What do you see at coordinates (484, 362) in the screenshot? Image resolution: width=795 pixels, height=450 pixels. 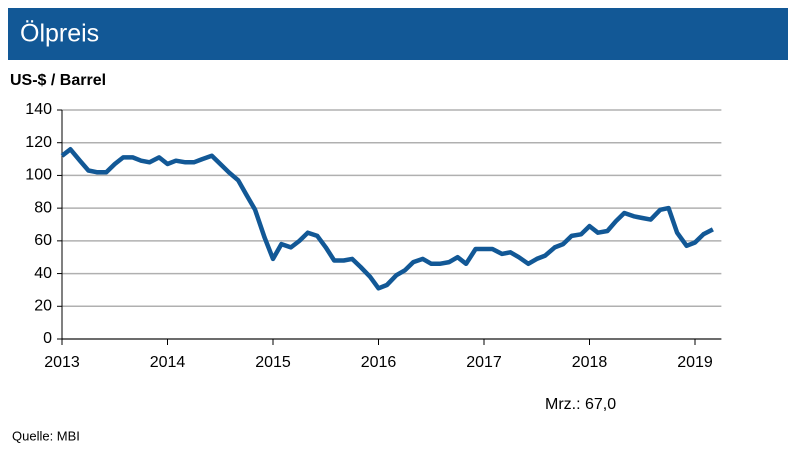 I see `x-tick-label: 2017` at bounding box center [484, 362].